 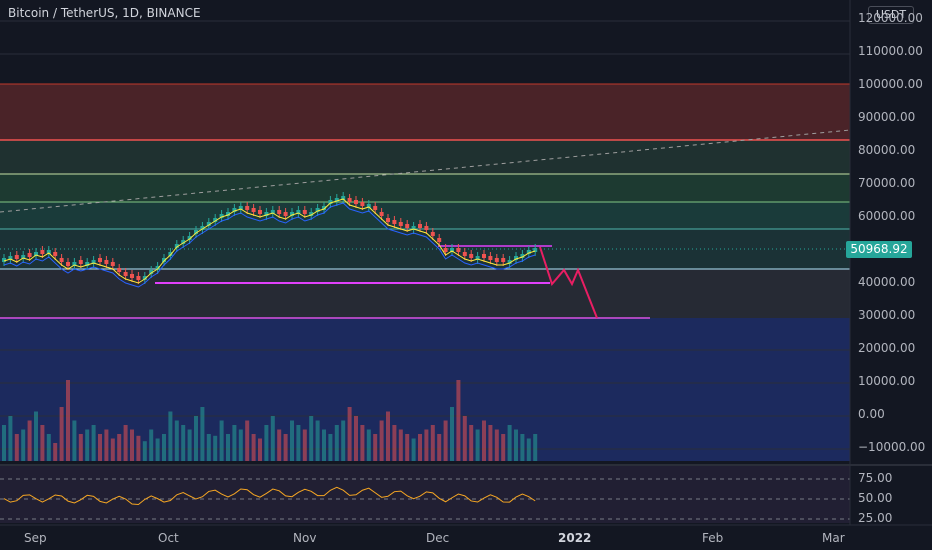 What do you see at coordinates (887, 117) in the screenshot?
I see `price-tick-label: 90000.00` at bounding box center [887, 117].